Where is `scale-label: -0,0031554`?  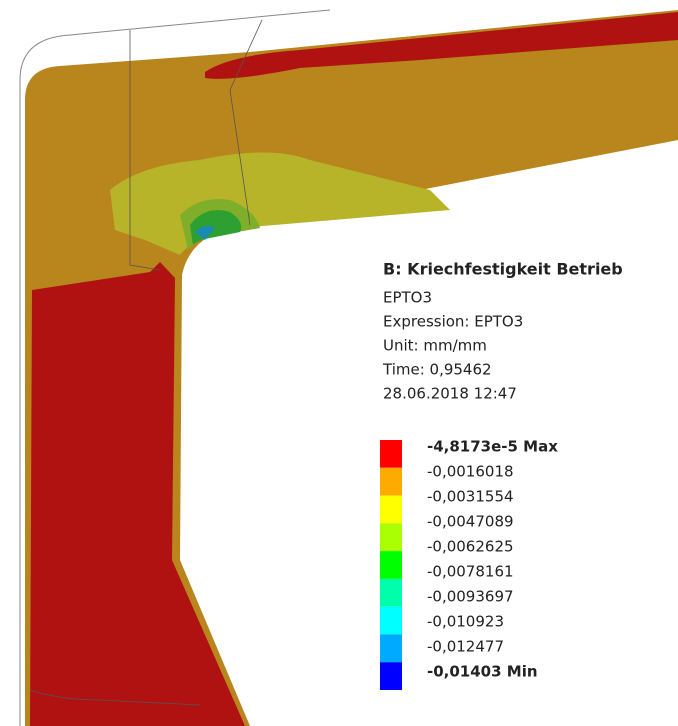 scale-label: -0,0031554 is located at coordinates (470, 497).